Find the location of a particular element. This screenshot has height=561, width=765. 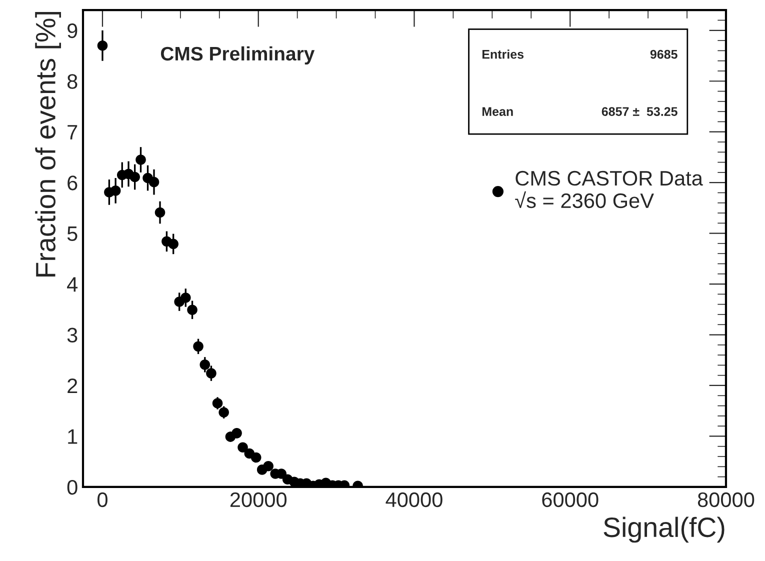

x-axis-title: Signal(fC) is located at coordinates (664, 529).